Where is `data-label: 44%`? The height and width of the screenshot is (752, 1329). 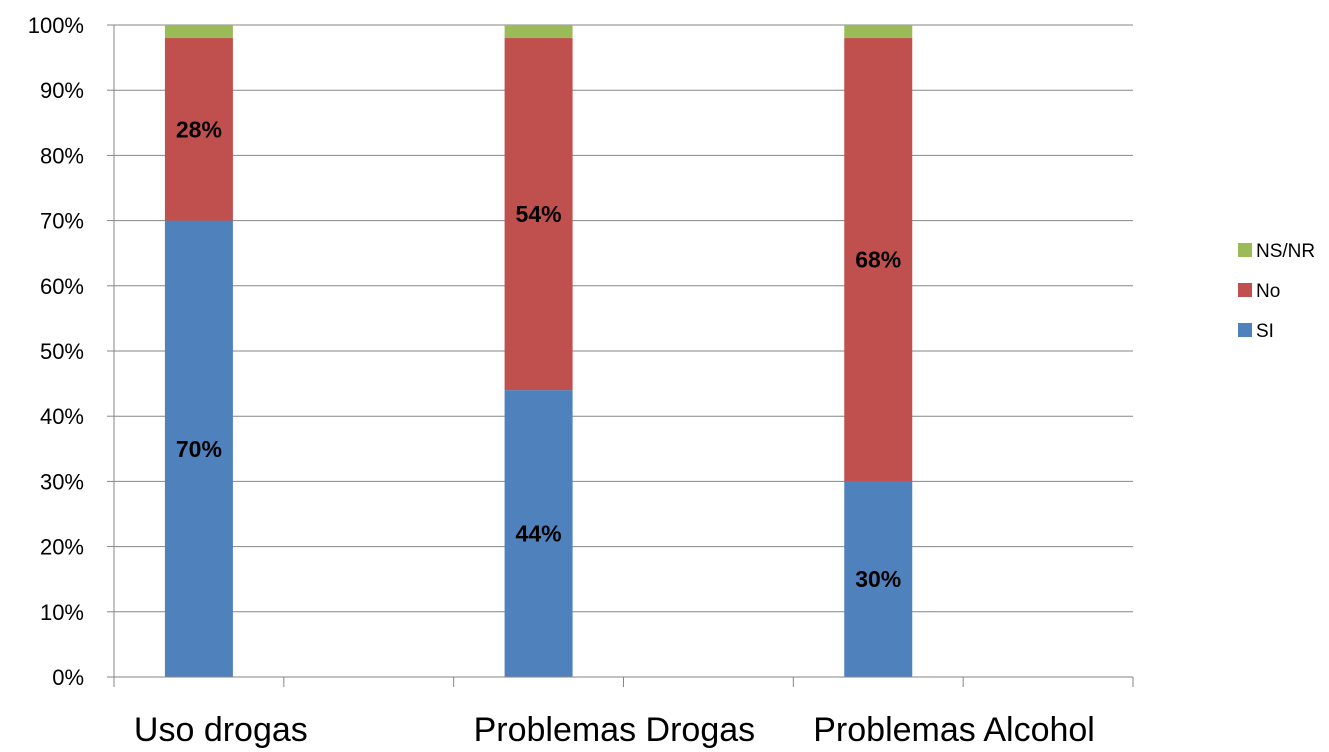 data-label: 44% is located at coordinates (539, 534).